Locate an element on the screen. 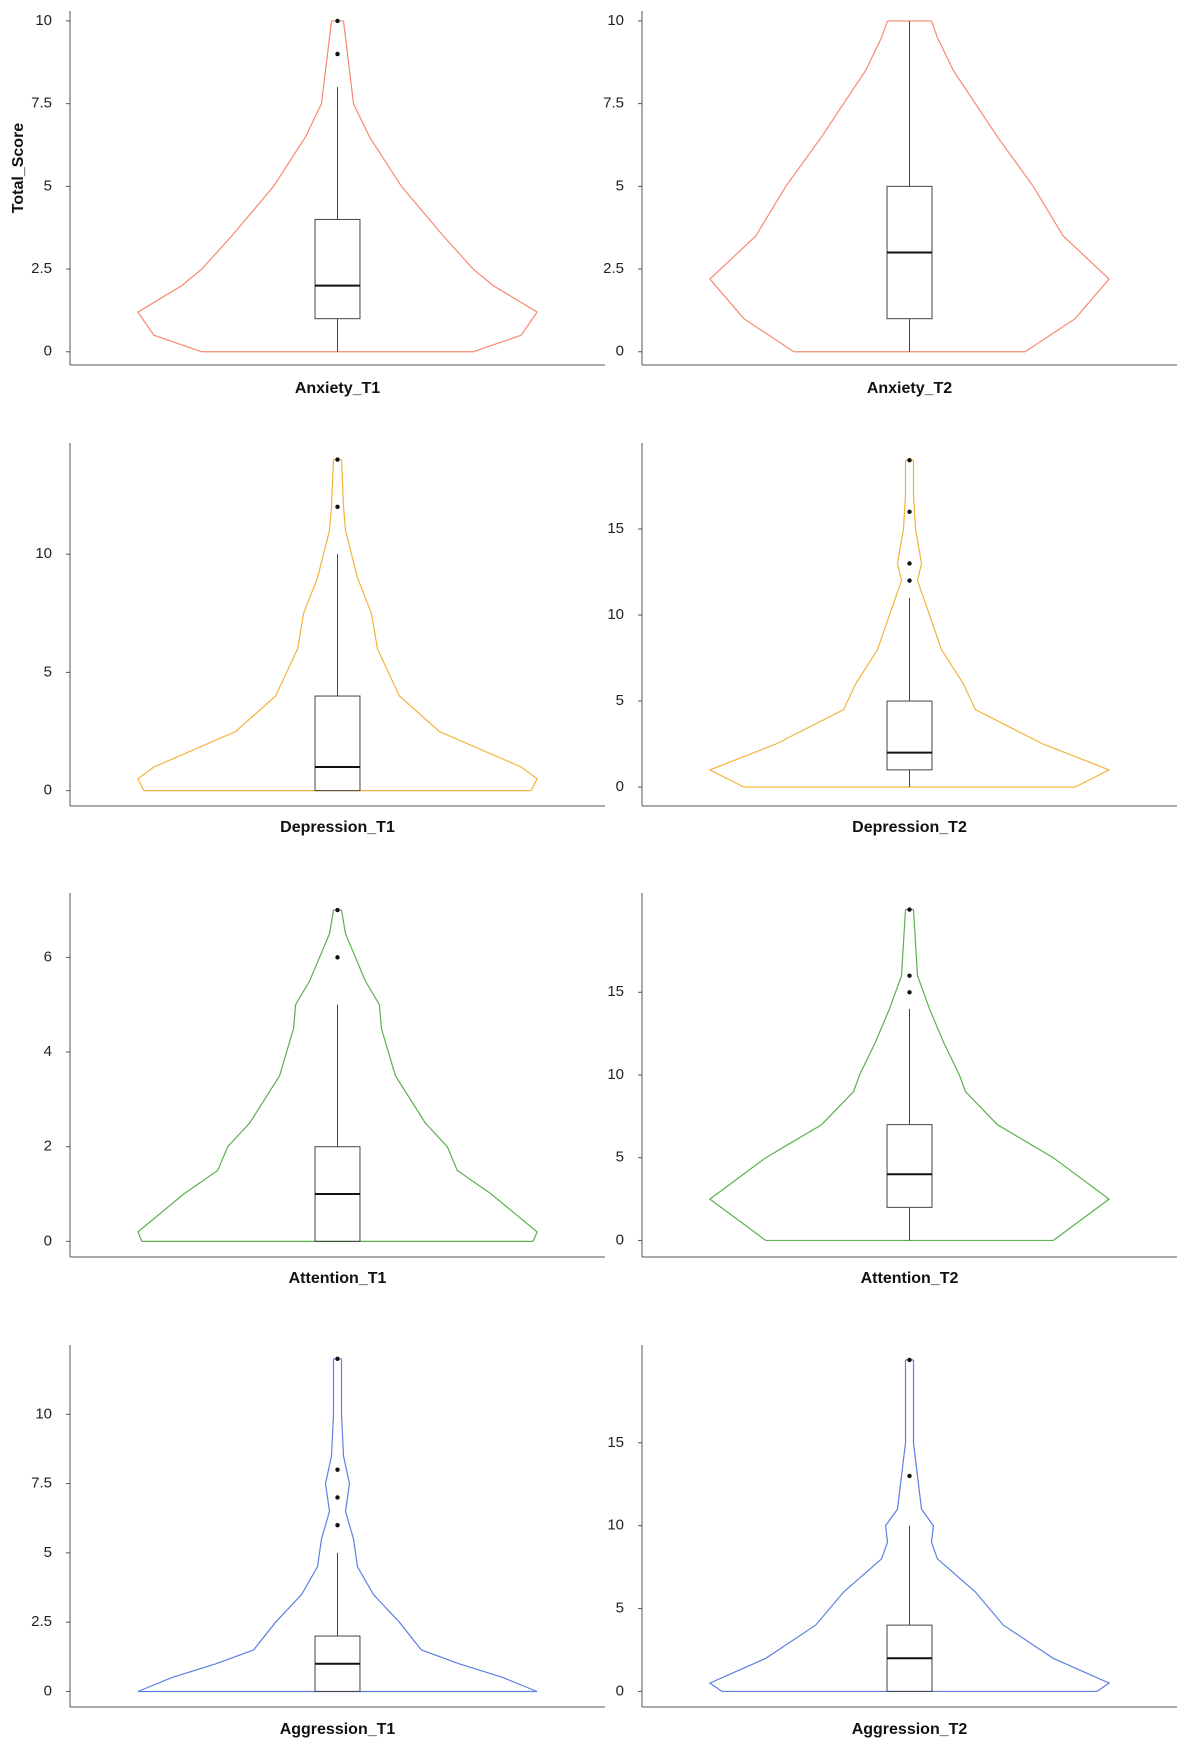 This screenshot has height=1751, width=1188. y-axis-label: Total_Score is located at coordinates (18, 168).